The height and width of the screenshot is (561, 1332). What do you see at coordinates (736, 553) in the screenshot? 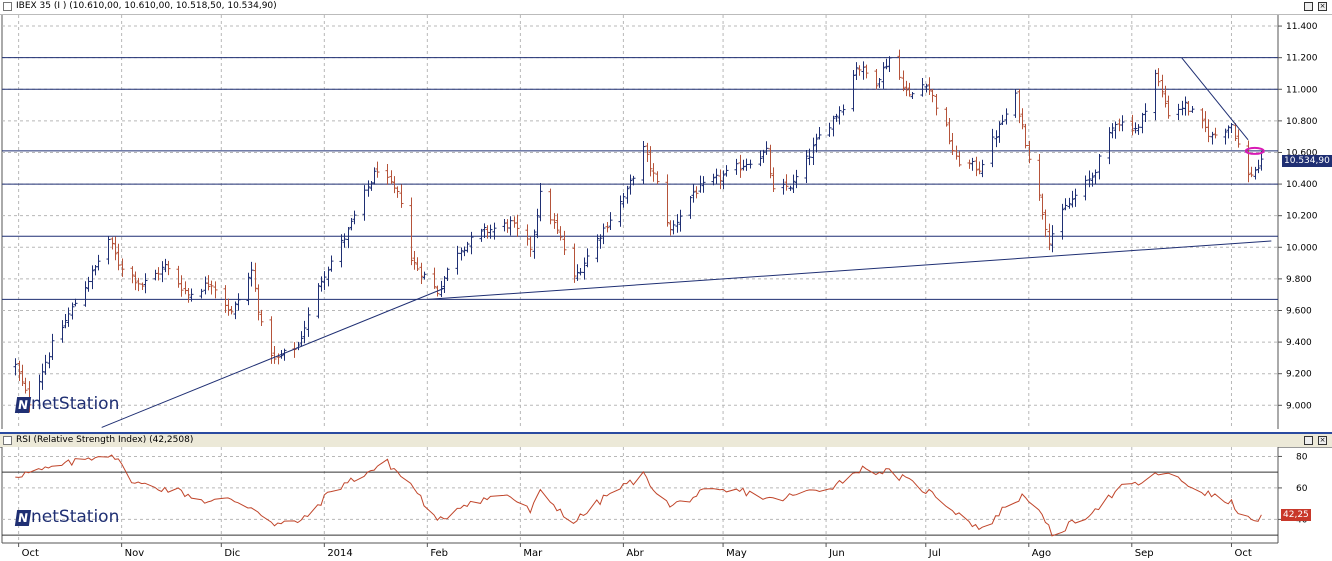
I see `x-tick-label: May` at bounding box center [736, 553].